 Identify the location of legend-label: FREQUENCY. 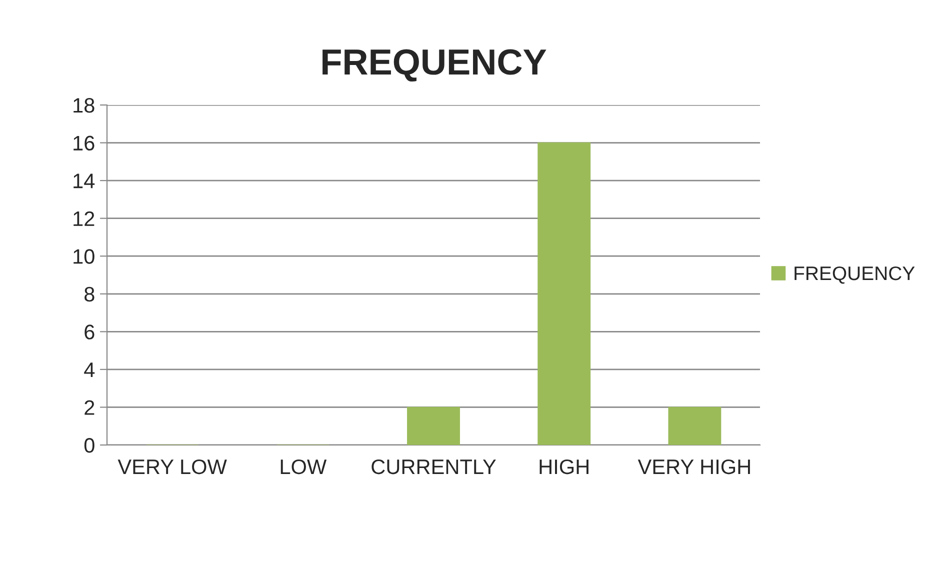
(854, 275).